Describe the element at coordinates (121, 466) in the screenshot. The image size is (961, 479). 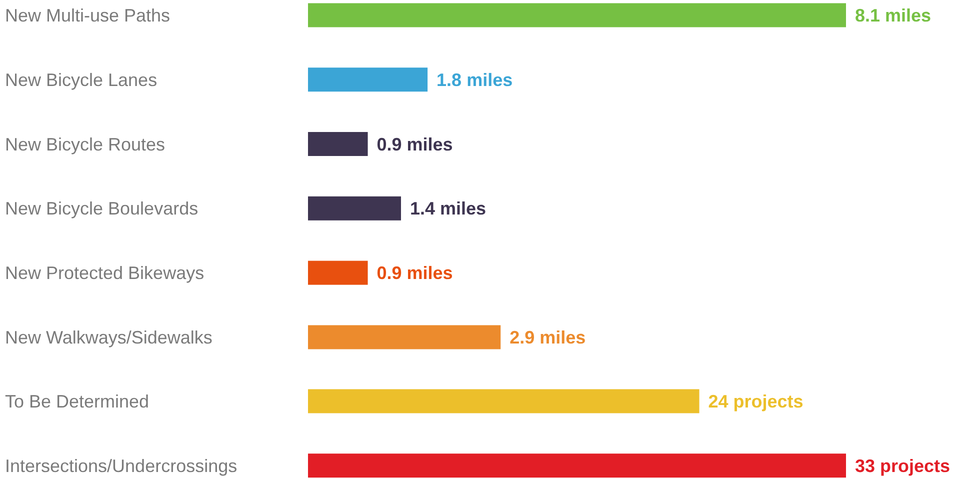
I see `y-tick-label: Intersections/Undercrossings` at that location.